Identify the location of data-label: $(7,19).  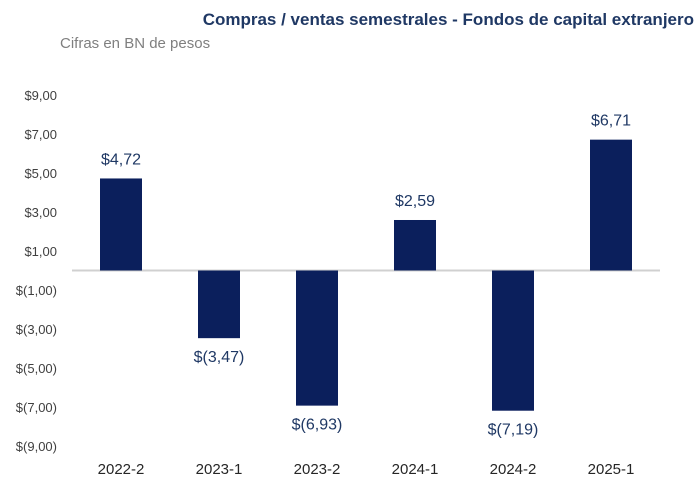
(513, 430).